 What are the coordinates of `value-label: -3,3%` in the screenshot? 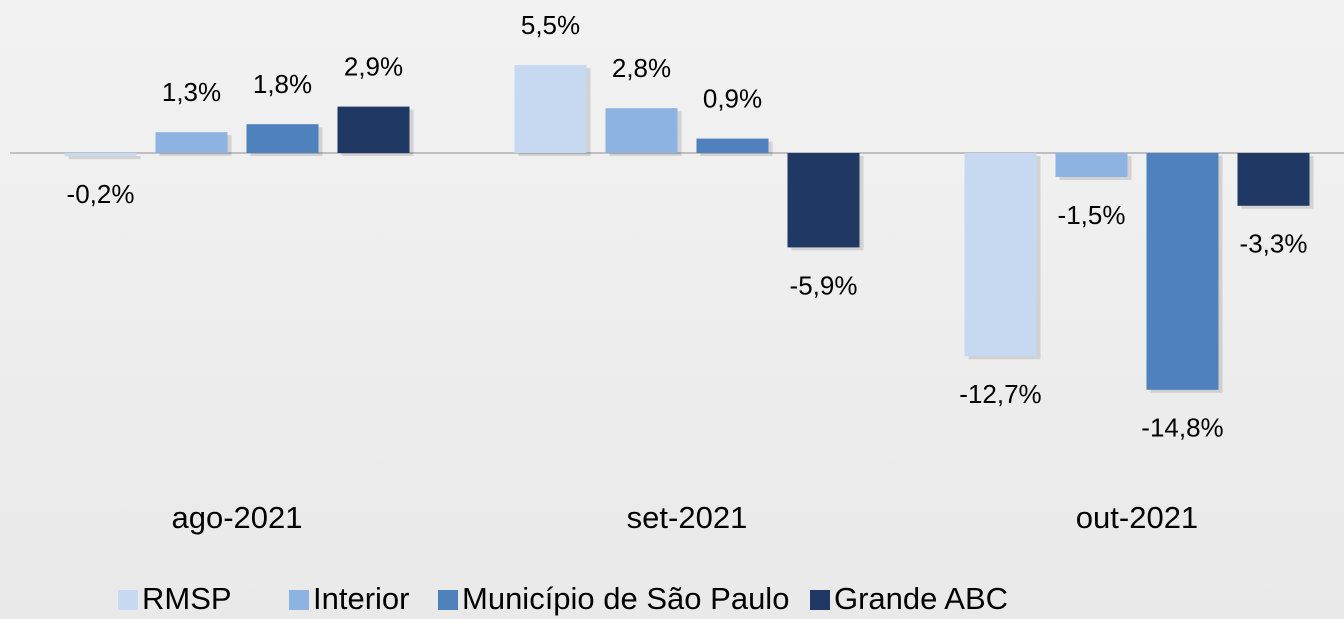 It's located at (1274, 244).